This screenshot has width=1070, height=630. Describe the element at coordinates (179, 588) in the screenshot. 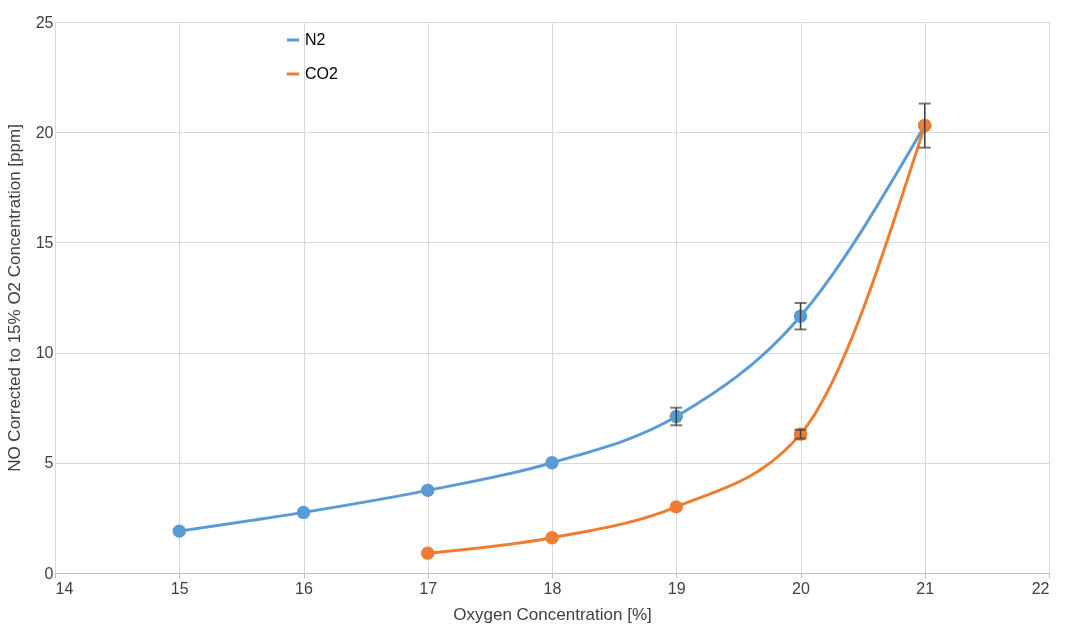

I see `x-tick-label: 15` at that location.